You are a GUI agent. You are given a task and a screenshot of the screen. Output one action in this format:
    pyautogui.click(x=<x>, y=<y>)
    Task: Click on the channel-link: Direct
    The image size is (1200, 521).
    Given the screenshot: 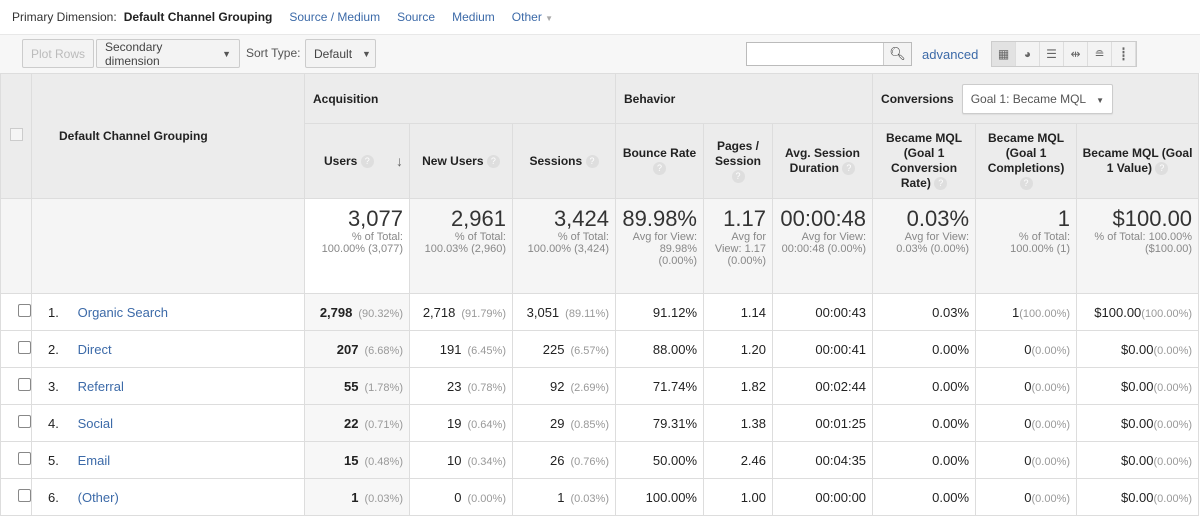 What is the action you would take?
    pyautogui.click(x=94, y=349)
    